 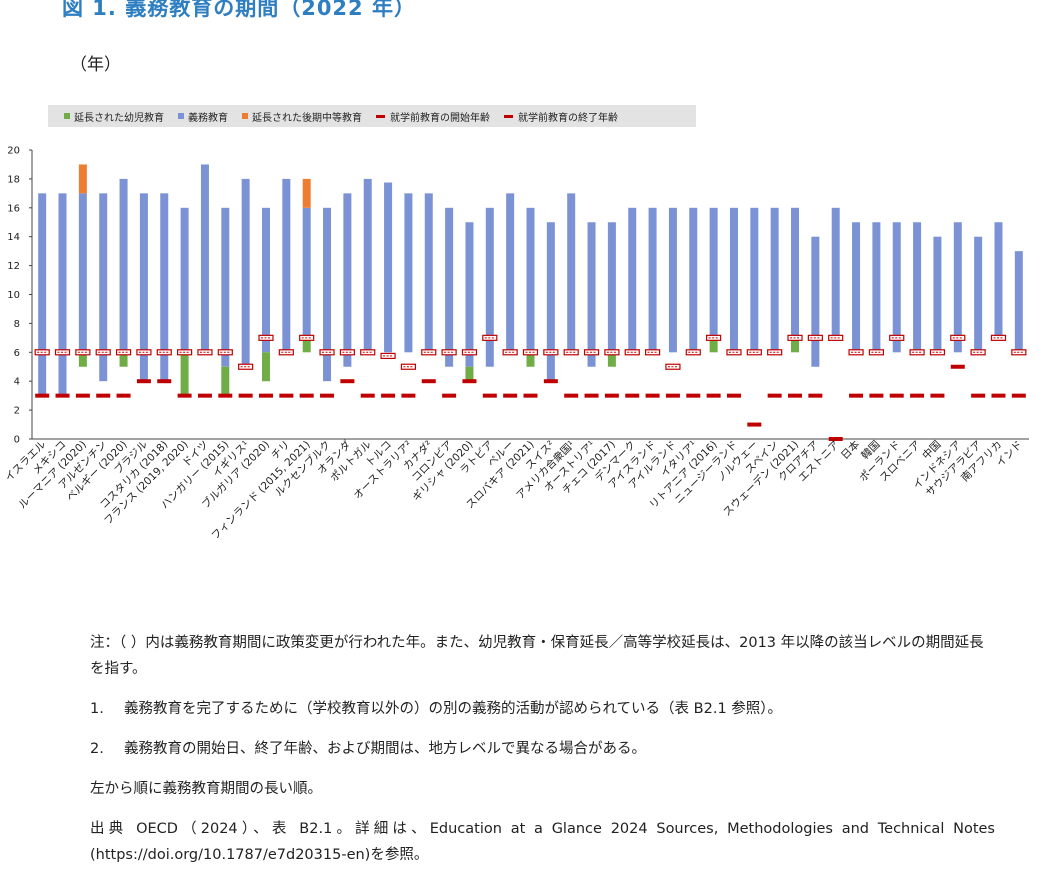 I want to click on y-tick-label-9: 18, so click(x=13, y=179).